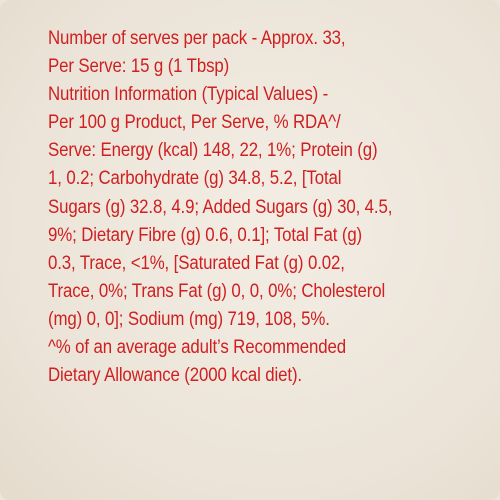 This screenshot has width=500, height=500. What do you see at coordinates (188, 94) in the screenshot?
I see `nutrition-information-heading-line: Nutrition Information (Typical Values) -` at bounding box center [188, 94].